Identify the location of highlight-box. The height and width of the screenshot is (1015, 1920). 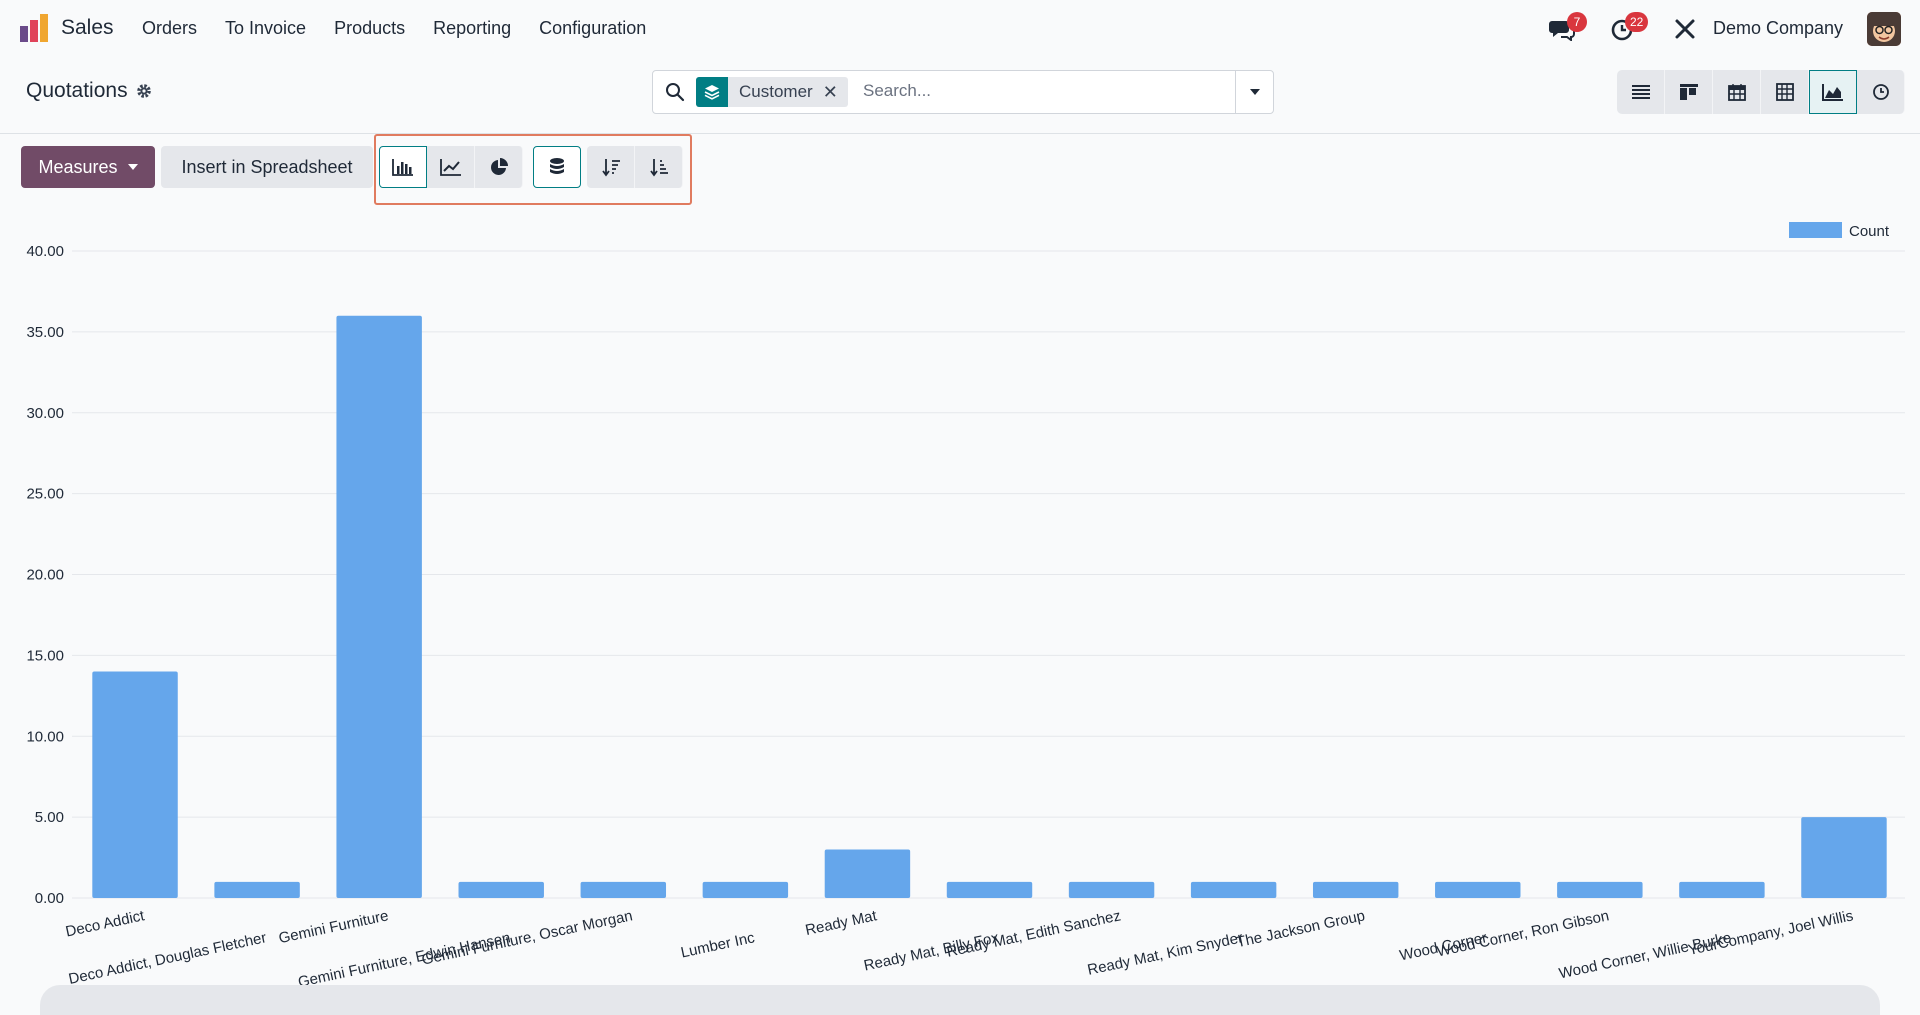
(533, 169).